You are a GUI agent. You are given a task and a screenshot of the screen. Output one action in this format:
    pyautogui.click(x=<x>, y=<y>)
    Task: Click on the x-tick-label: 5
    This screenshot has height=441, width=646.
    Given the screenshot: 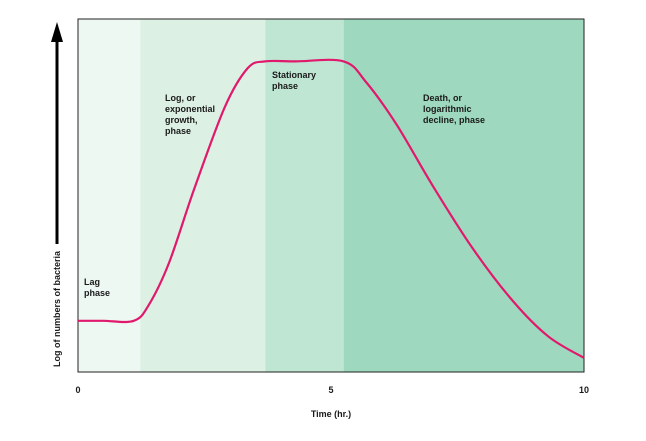 What is the action you would take?
    pyautogui.click(x=330, y=390)
    